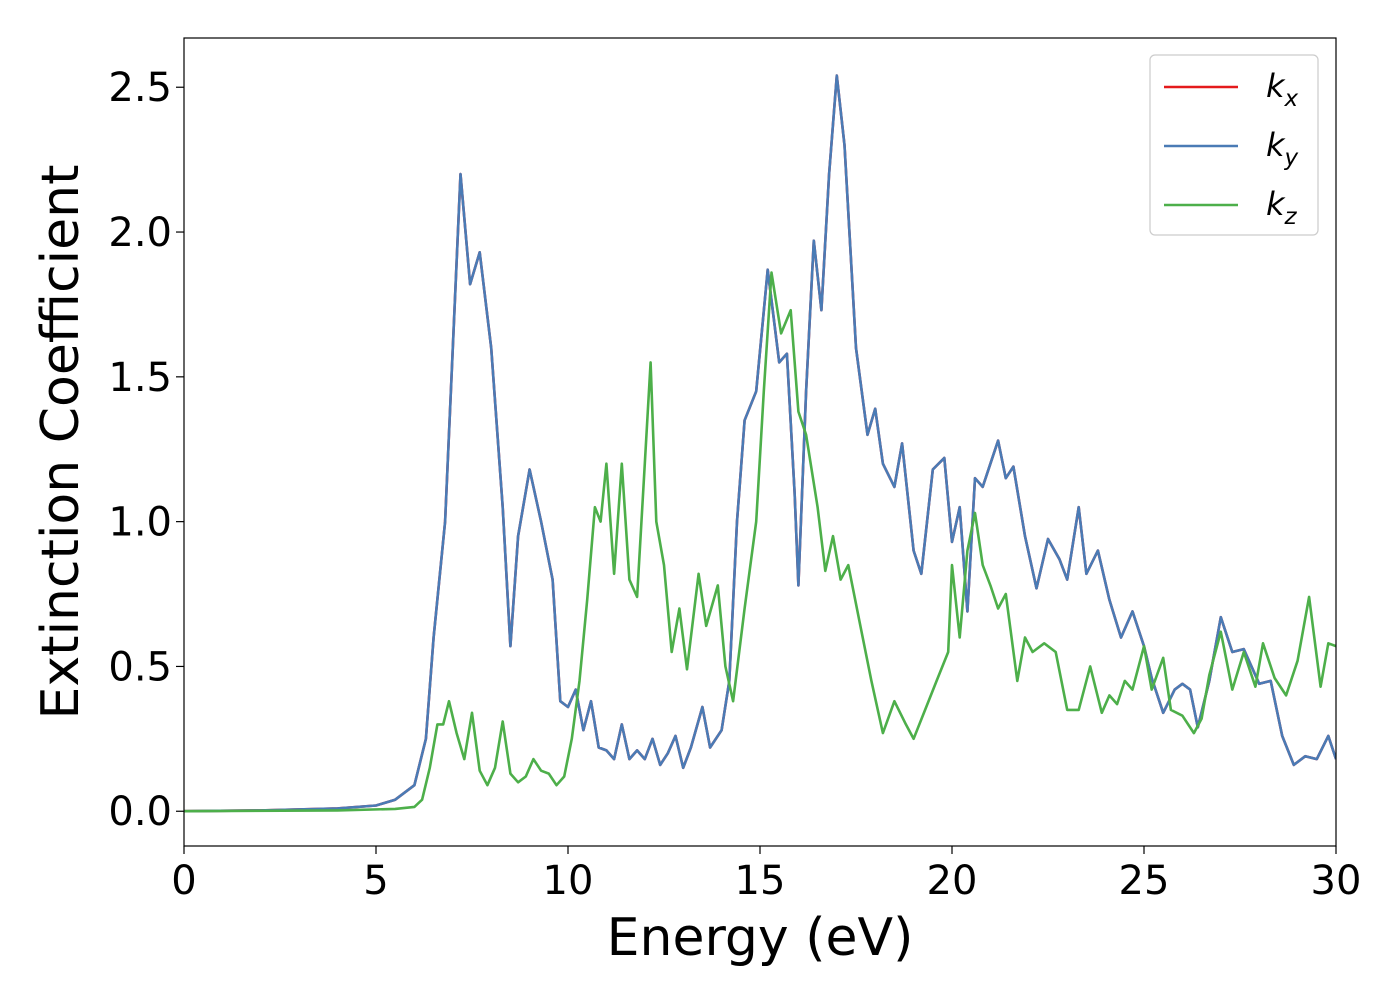 Image resolution: width=1400 pixels, height=1004 pixels. What do you see at coordinates (760, 881) in the screenshot?
I see `x-tick-label: 15` at bounding box center [760, 881].